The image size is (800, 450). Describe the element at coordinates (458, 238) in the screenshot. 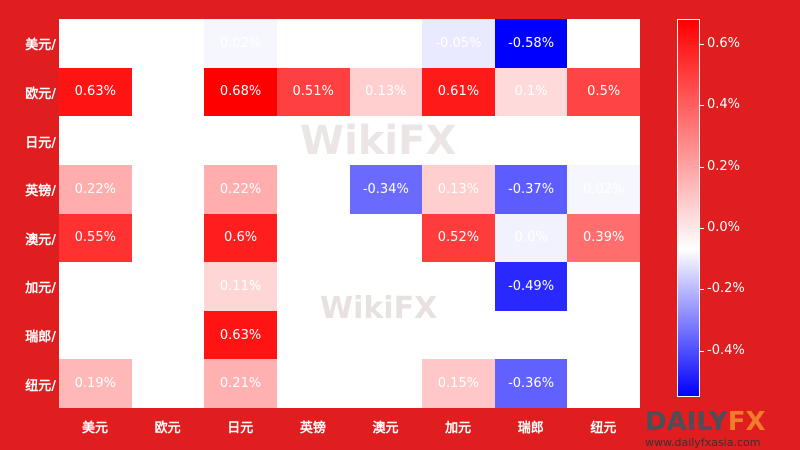

I see `heatmap-cell: 0.52%` at that location.